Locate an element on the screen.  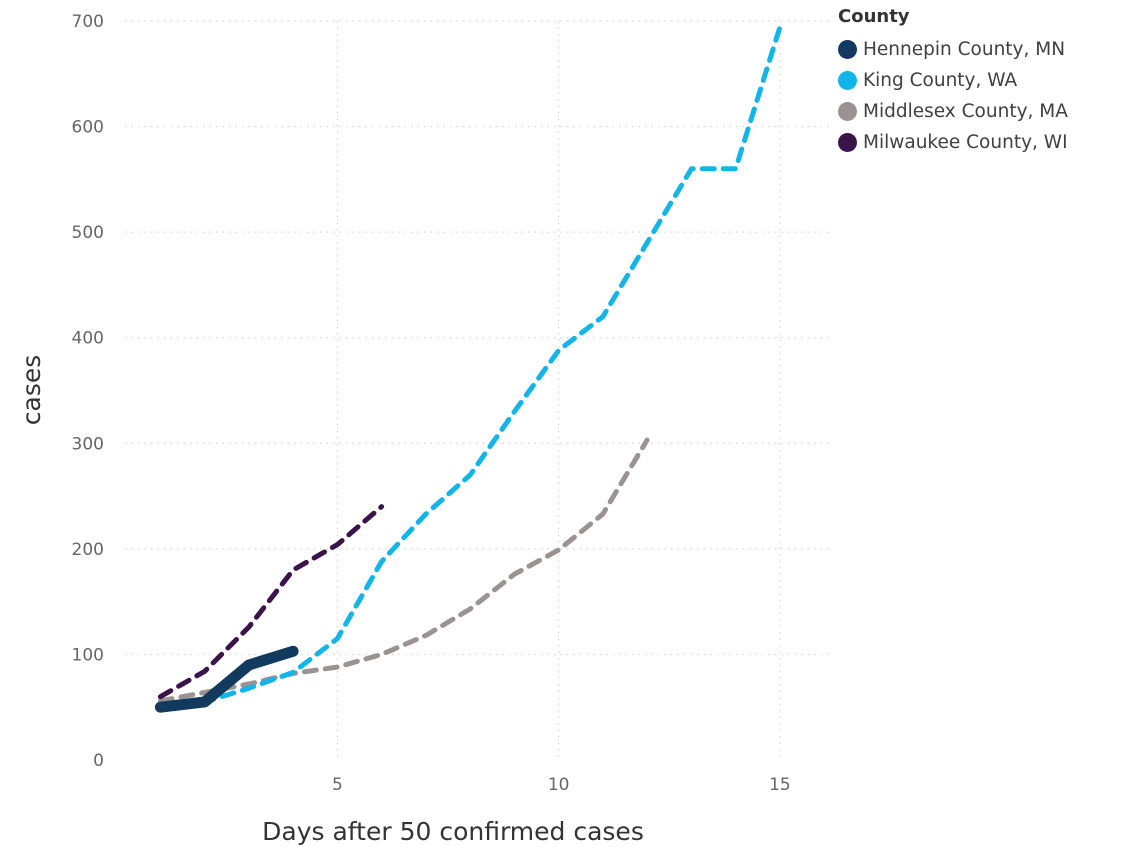
legend-title: County is located at coordinates (874, 16).